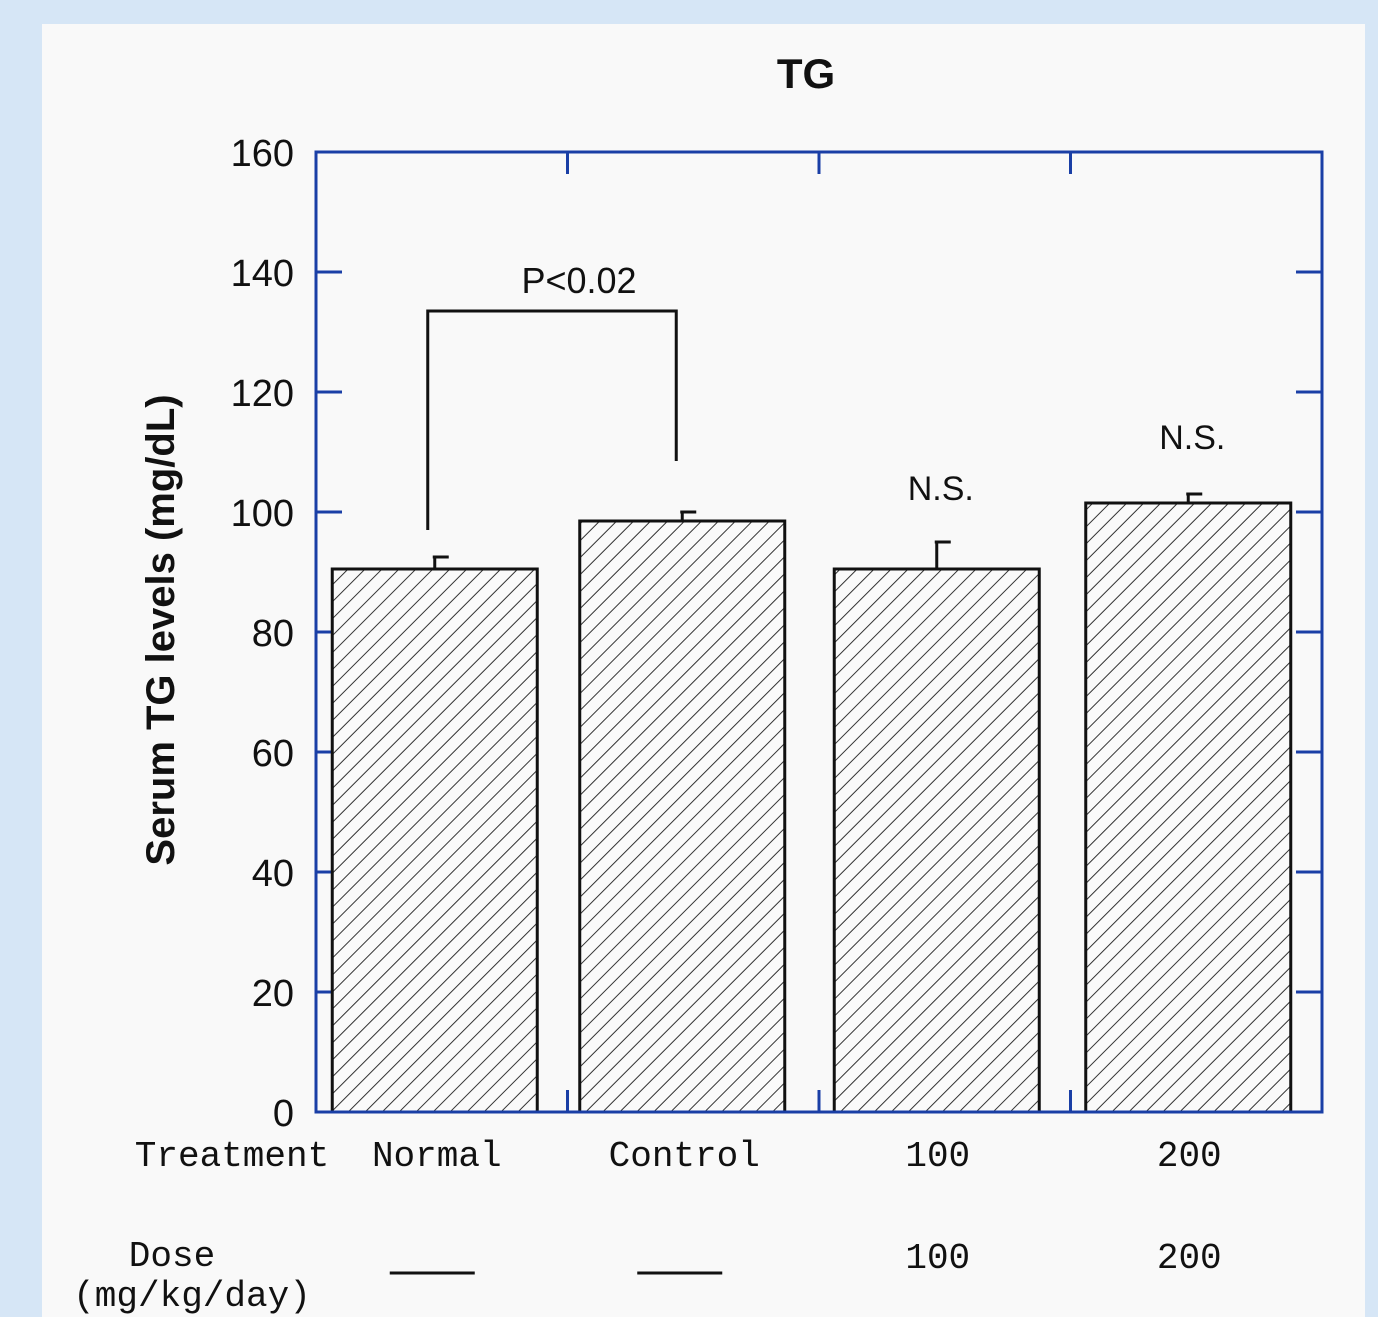  What do you see at coordinates (806, 73) in the screenshot?
I see `chart-title: TG` at bounding box center [806, 73].